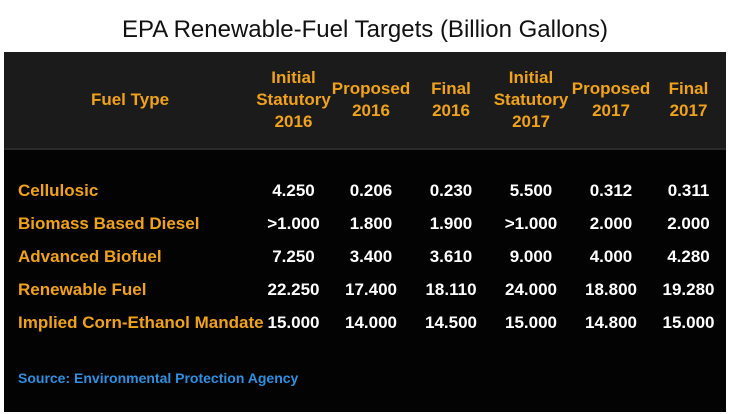 This screenshot has width=730, height=414. Describe the element at coordinates (82, 289) in the screenshot. I see `row-label: Renewable Fuel` at that location.